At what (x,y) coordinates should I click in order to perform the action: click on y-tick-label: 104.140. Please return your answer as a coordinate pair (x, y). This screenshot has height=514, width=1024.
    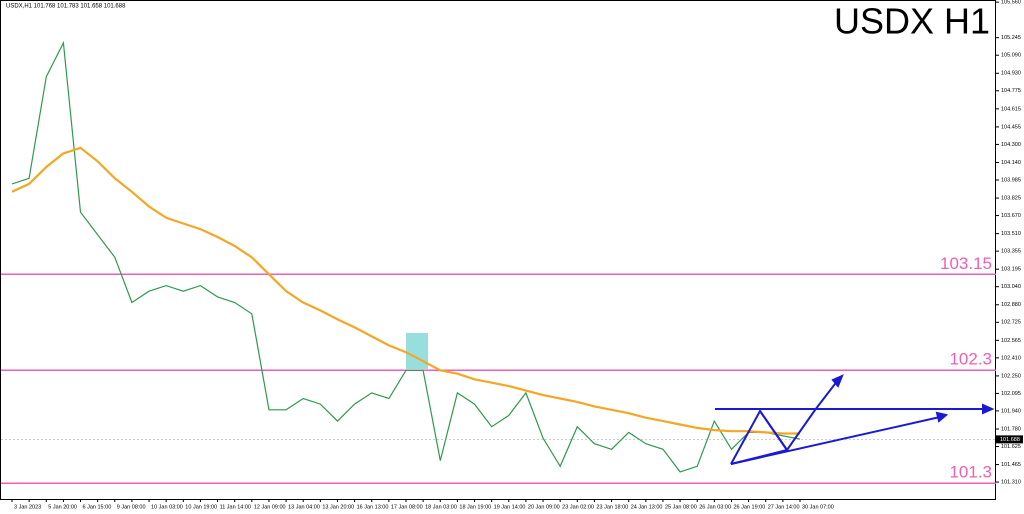
    Looking at the image, I should click on (1011, 163).